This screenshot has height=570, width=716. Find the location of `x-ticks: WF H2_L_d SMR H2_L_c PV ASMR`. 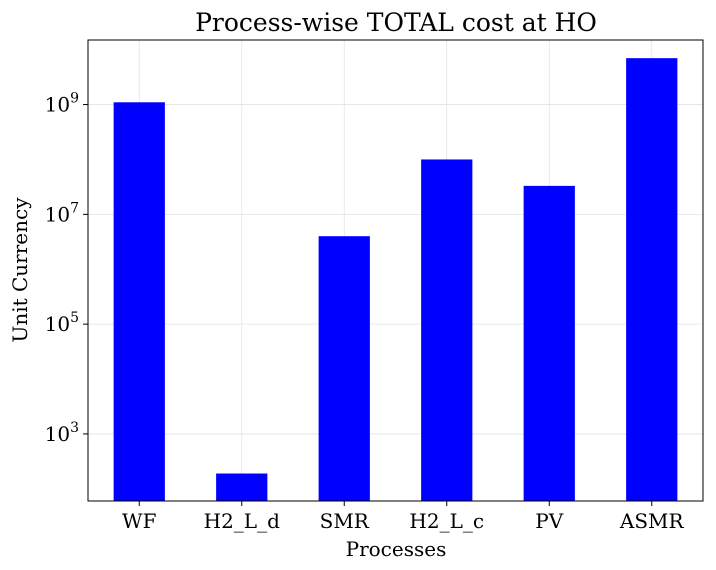

x-ticks: WF H2_L_d SMR H2_L_c PV ASMR is located at coordinates (403, 517).